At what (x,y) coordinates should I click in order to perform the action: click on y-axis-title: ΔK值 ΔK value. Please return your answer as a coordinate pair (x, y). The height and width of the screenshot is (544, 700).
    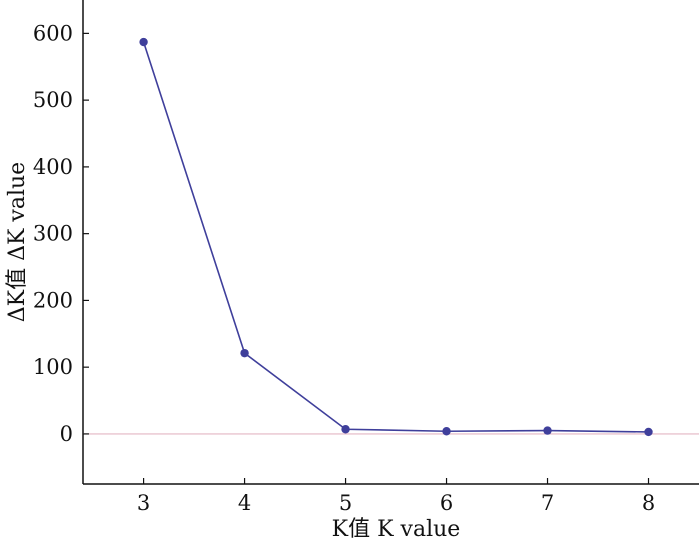
    Looking at the image, I should click on (17, 242).